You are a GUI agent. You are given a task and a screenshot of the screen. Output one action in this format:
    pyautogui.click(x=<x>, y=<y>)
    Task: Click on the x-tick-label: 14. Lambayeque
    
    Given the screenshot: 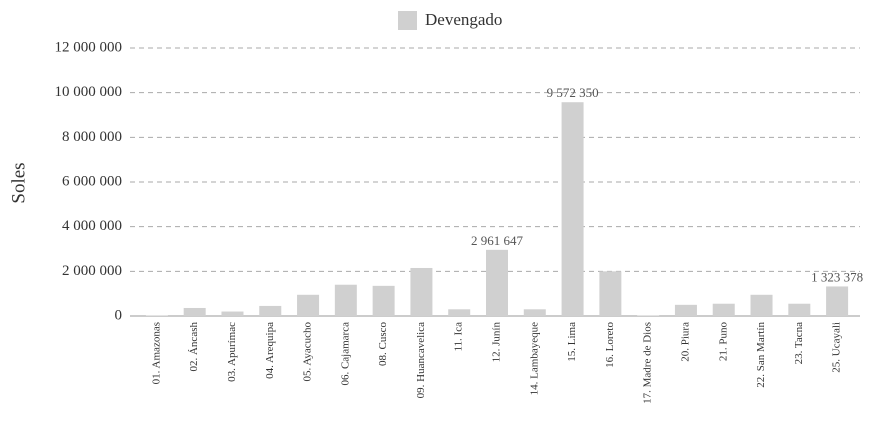 What is the action you would take?
    pyautogui.click(x=534, y=358)
    